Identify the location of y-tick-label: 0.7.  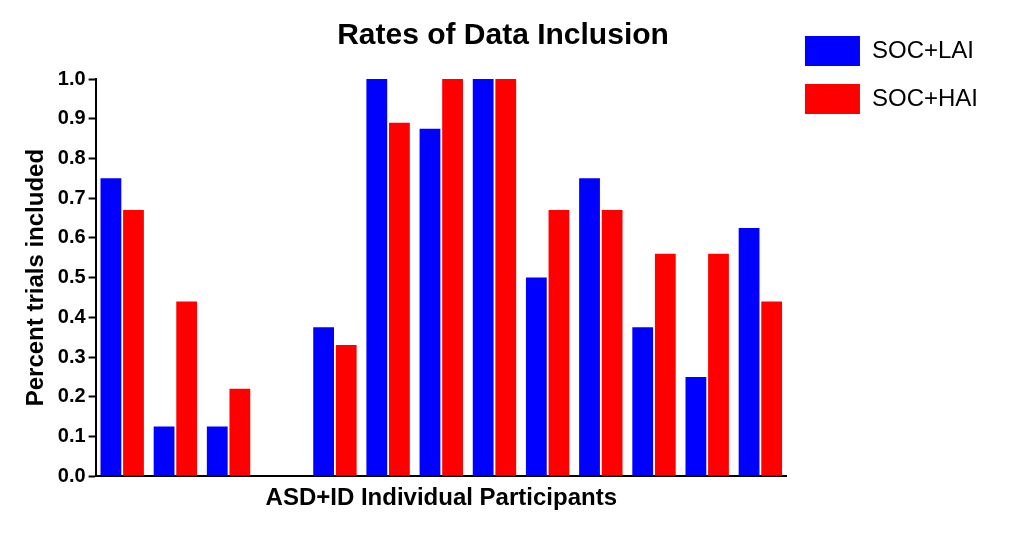
(71, 196).